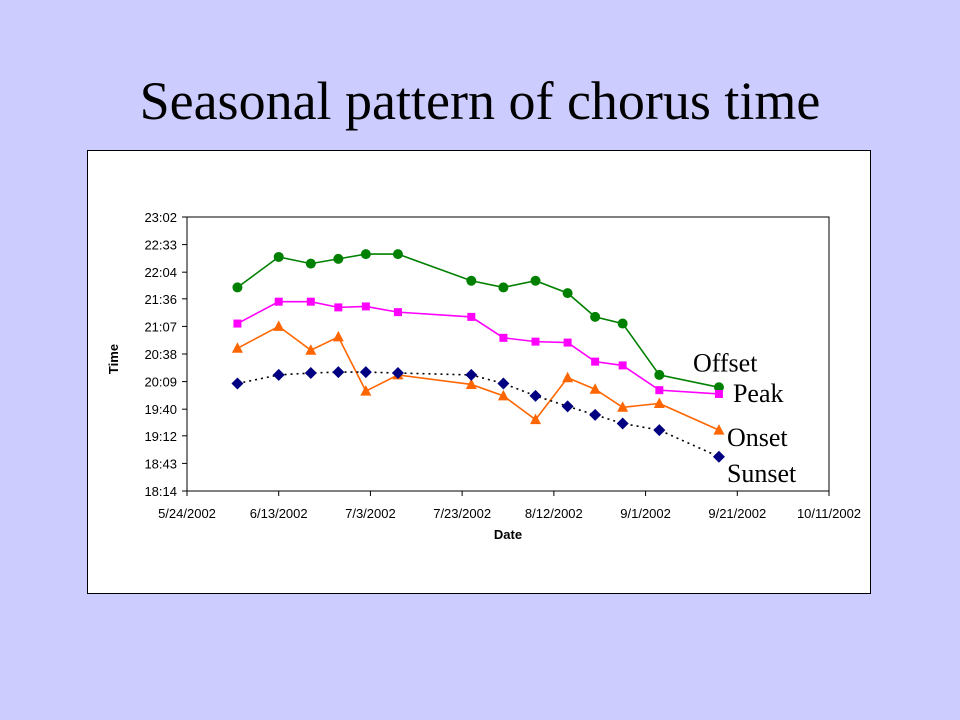 The width and height of the screenshot is (960, 720). I want to click on y-tick-label: 19:12, so click(160, 436).